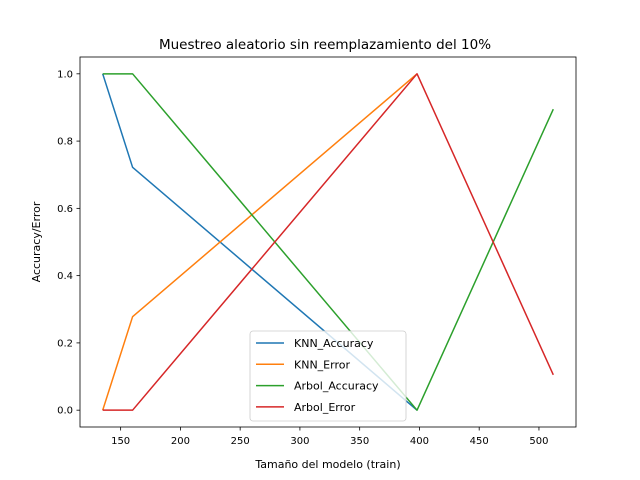 The image size is (640, 480). What do you see at coordinates (325, 407) in the screenshot?
I see `legend-label-arbol-error: Arbol_Error` at bounding box center [325, 407].